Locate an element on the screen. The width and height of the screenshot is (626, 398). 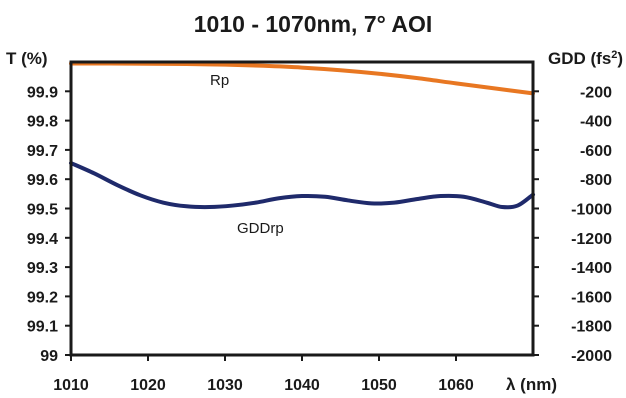
y-right-tick-label: -200 is located at coordinates (596, 92).